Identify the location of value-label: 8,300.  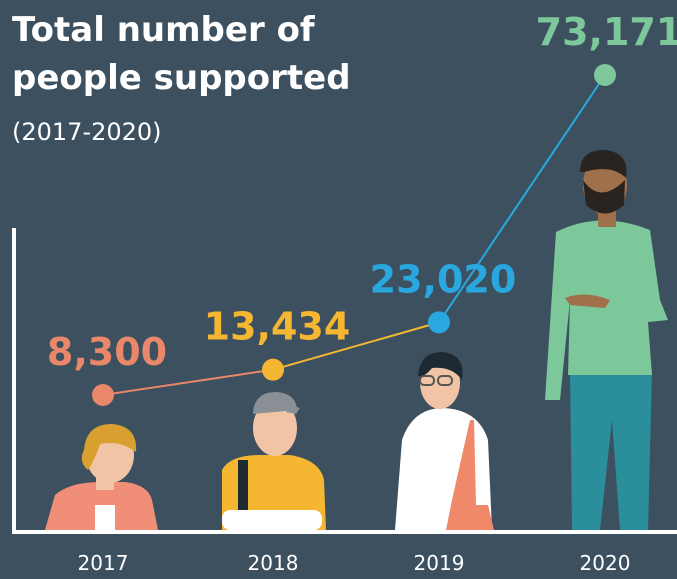
(107, 352).